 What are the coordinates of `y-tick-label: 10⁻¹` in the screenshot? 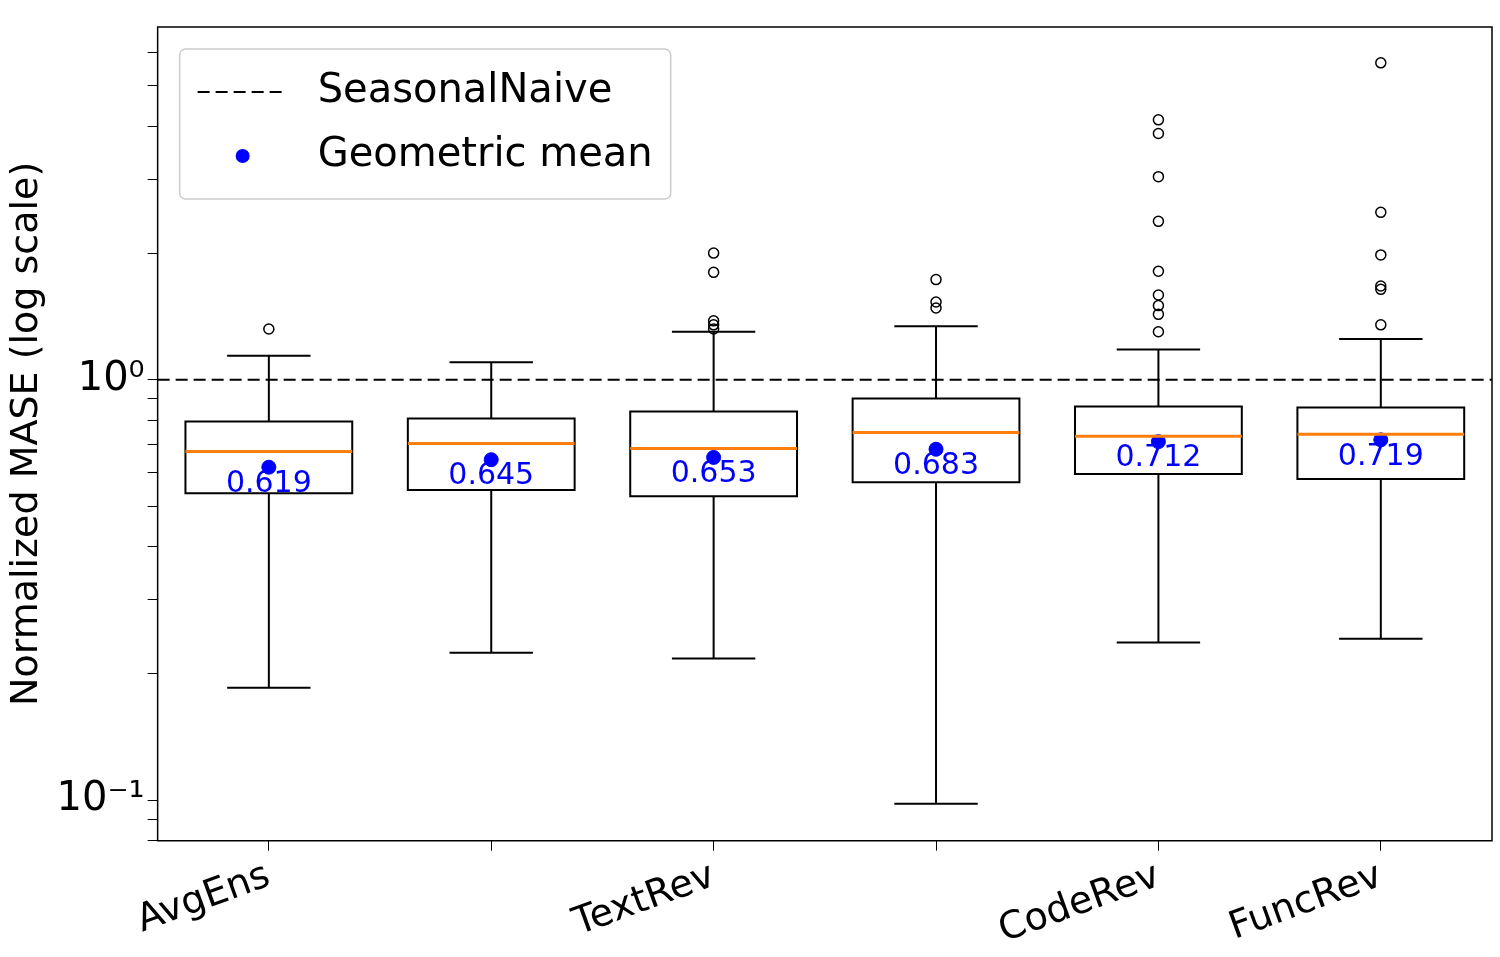 It's located at (100, 796).